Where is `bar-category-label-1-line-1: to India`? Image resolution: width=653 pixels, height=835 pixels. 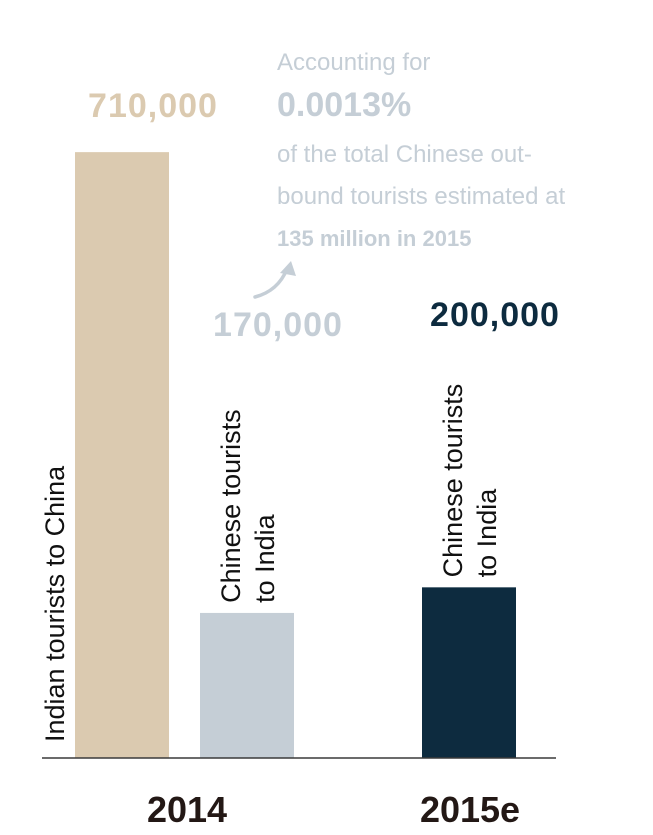
bar-category-label-1-line-1: to India is located at coordinates (265, 558).